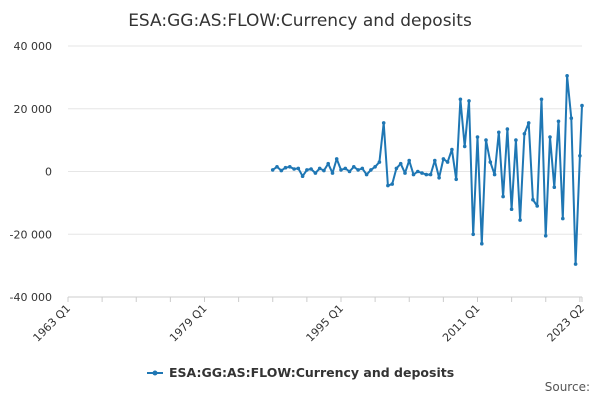  I want to click on y-tick-label: -20 000, so click(31, 234).